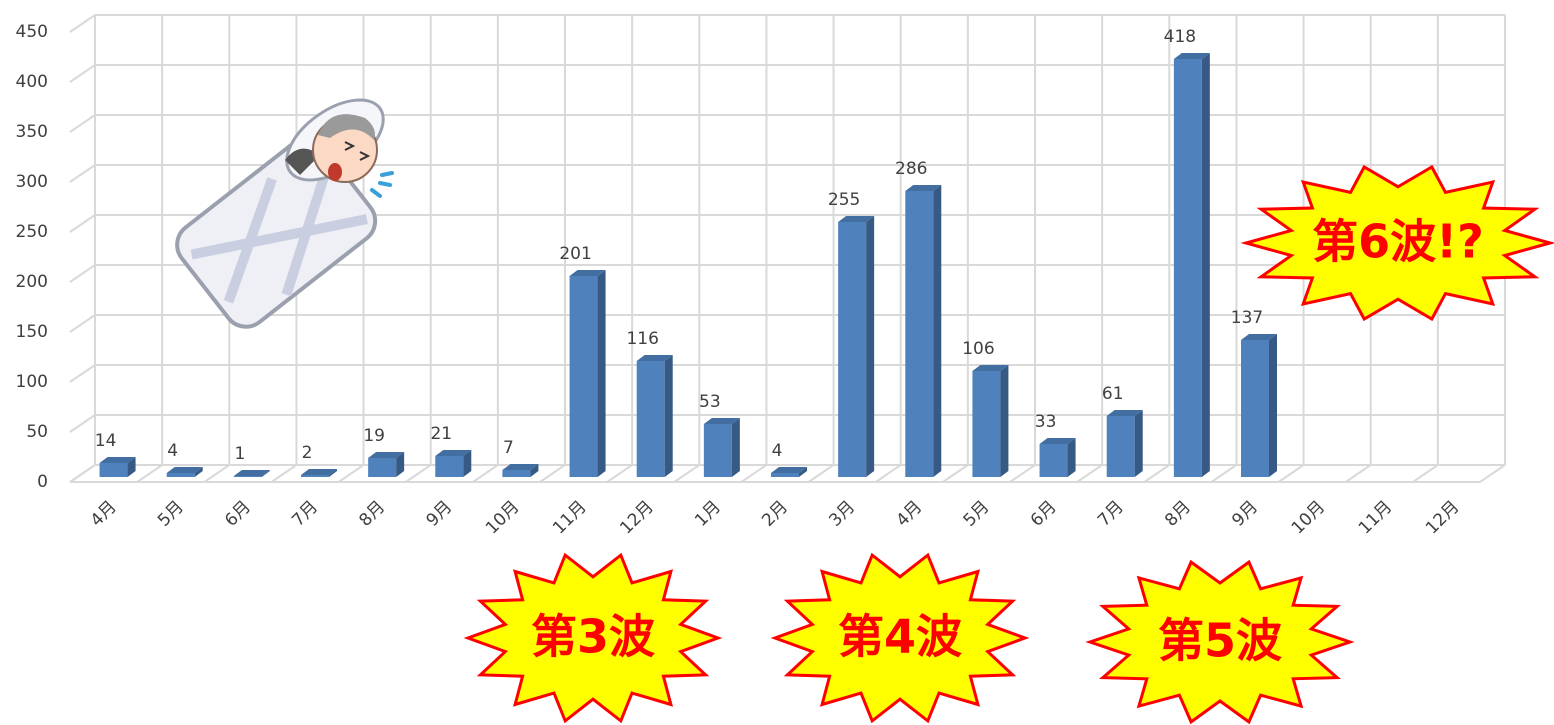 This screenshot has width=1554, height=725. Describe the element at coordinates (710, 402) in the screenshot. I see `data-label: 53` at that location.